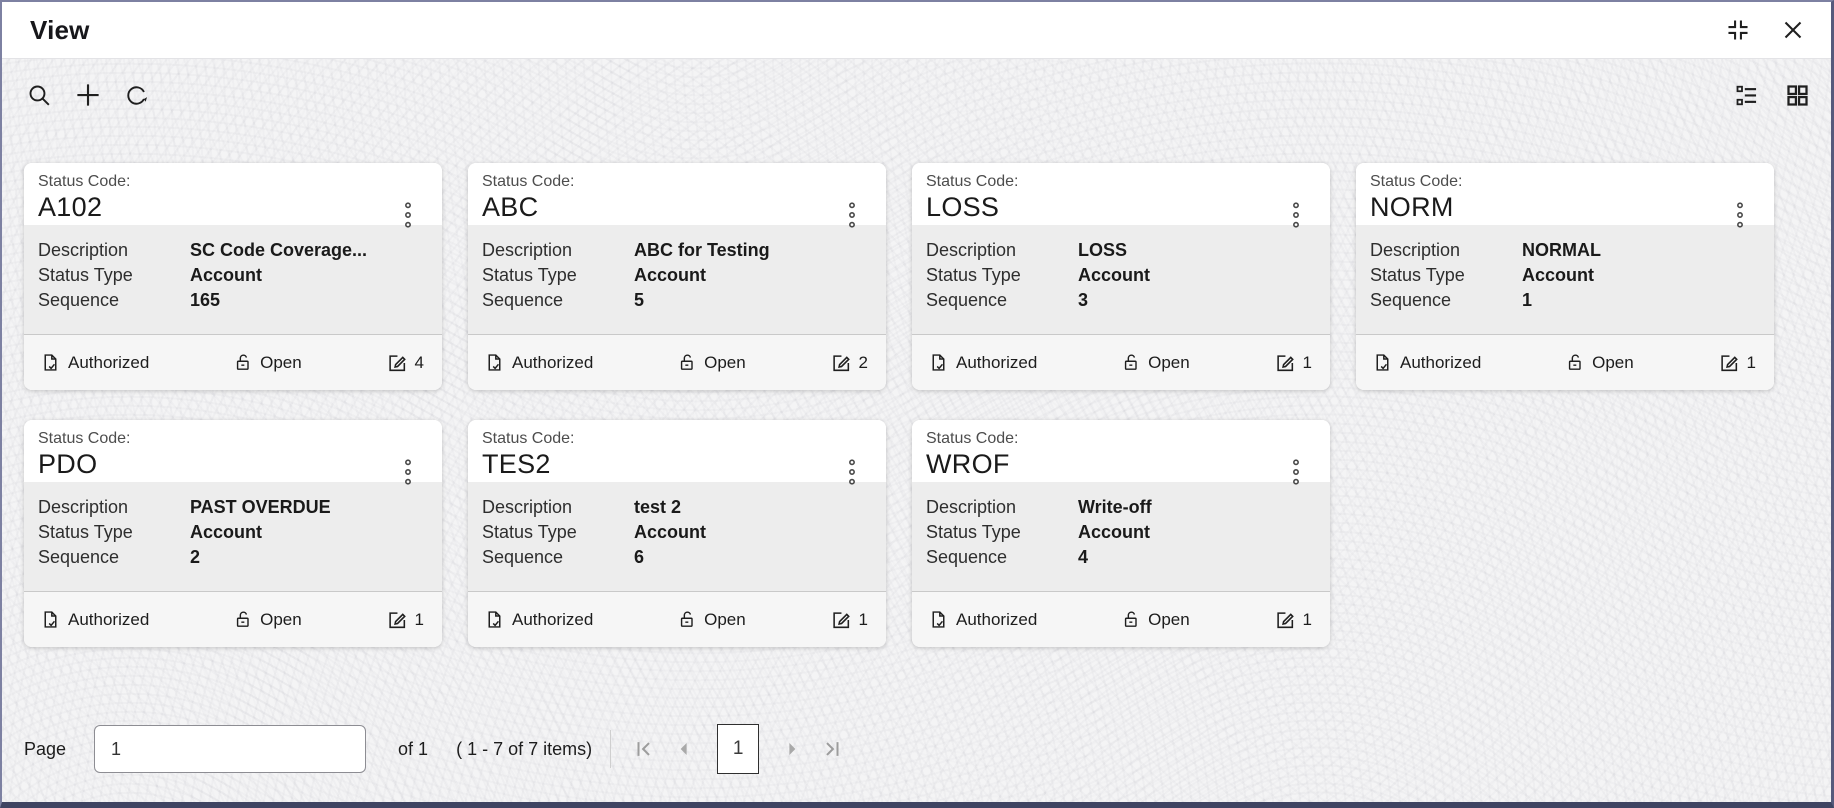 The height and width of the screenshot is (808, 1834). I want to click on refresh-icon, so click(136, 95).